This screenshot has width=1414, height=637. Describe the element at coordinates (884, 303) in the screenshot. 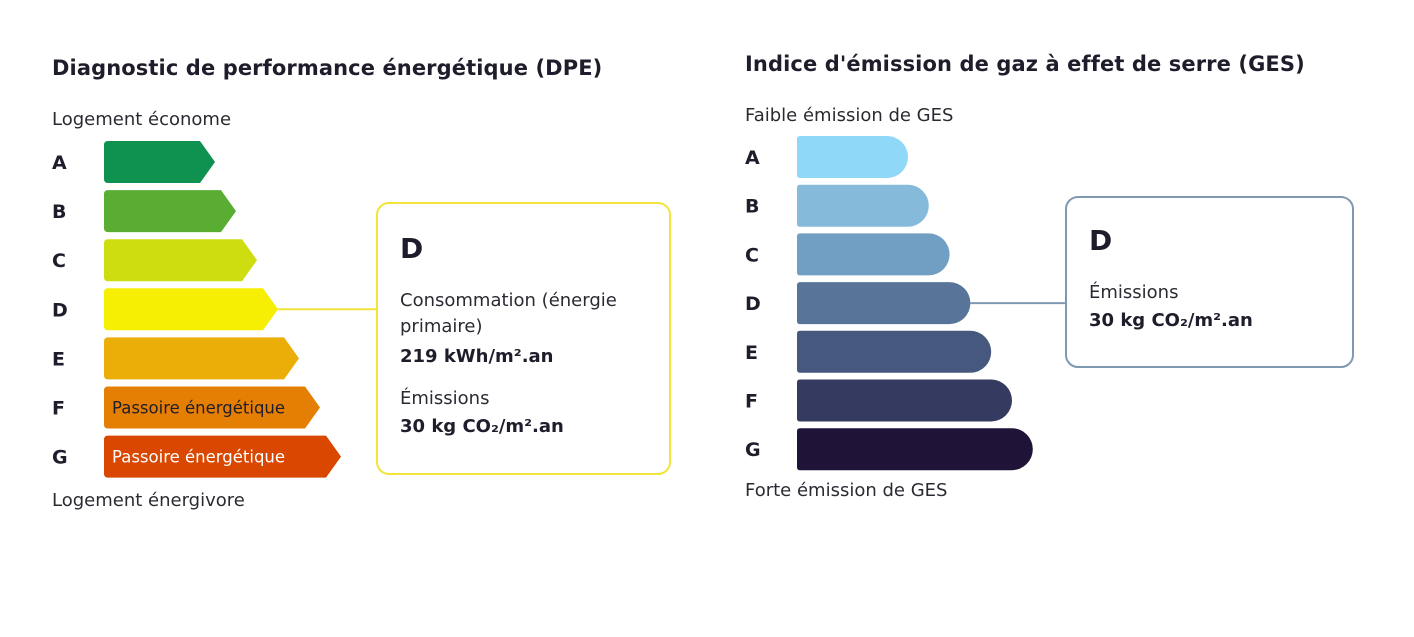

I see `ges-bar-d` at that location.